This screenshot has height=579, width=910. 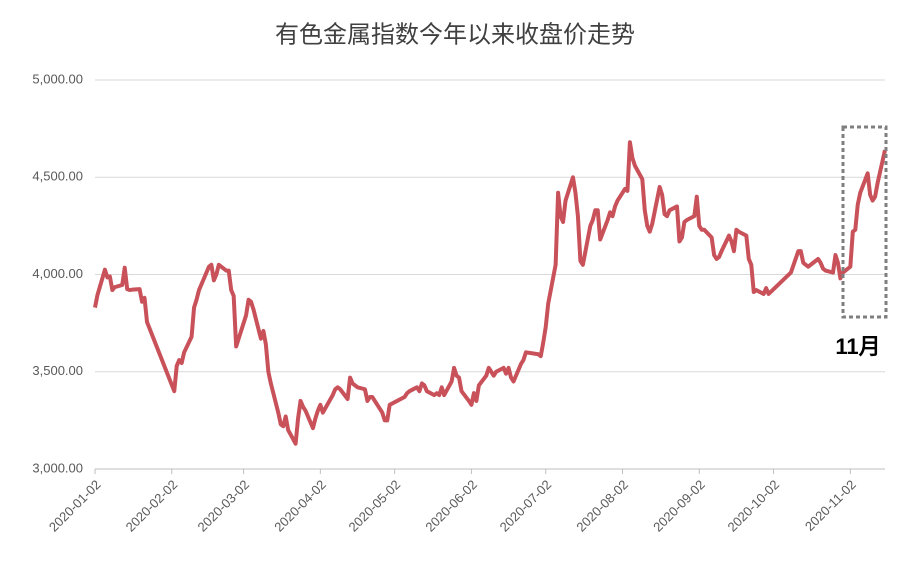 I want to click on x-tick-label: 2020-06-02, so click(x=451, y=506).